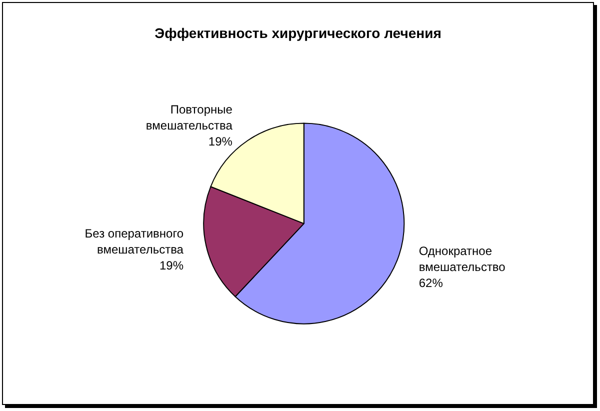  What do you see at coordinates (298, 33) in the screenshot?
I see `chart-title: Эффективность хирургического лечения` at bounding box center [298, 33].